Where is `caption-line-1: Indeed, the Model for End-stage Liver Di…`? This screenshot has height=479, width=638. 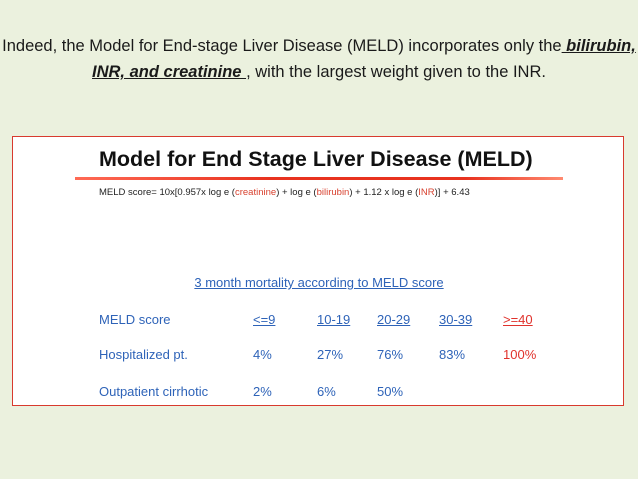
caption-line-1: Indeed, the Model for End-stage Liver Di… is located at coordinates (319, 59).